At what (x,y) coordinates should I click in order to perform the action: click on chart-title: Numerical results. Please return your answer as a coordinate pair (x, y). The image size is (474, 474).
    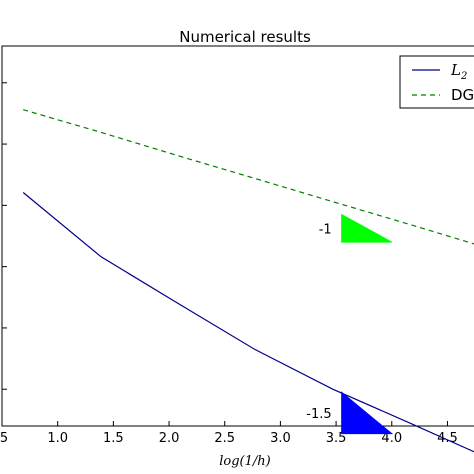
    Looking at the image, I should click on (245, 37).